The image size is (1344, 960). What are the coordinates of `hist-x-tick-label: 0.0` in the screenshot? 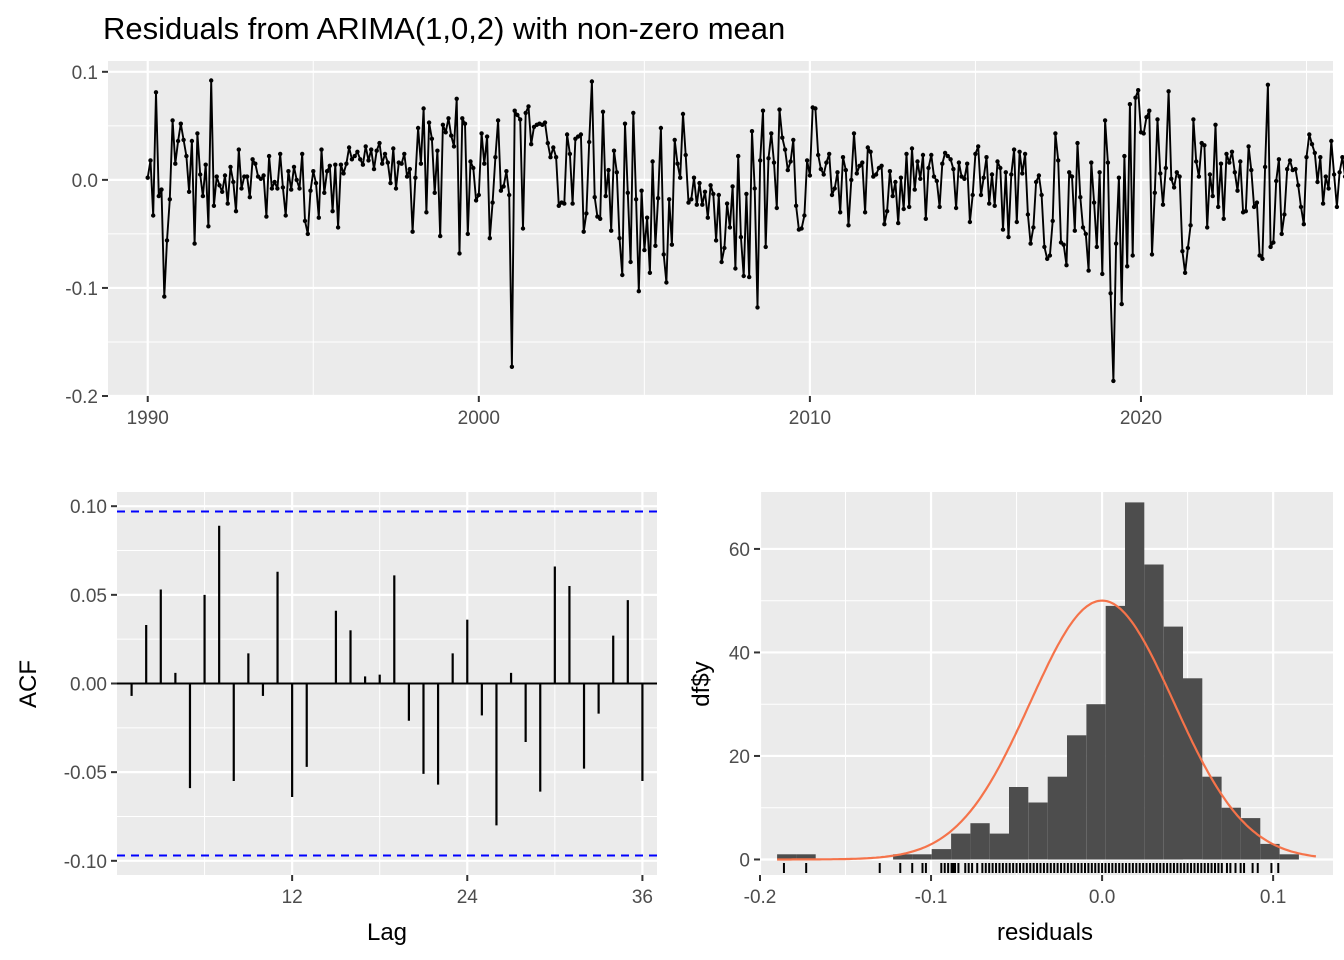 It's located at (1102, 897).